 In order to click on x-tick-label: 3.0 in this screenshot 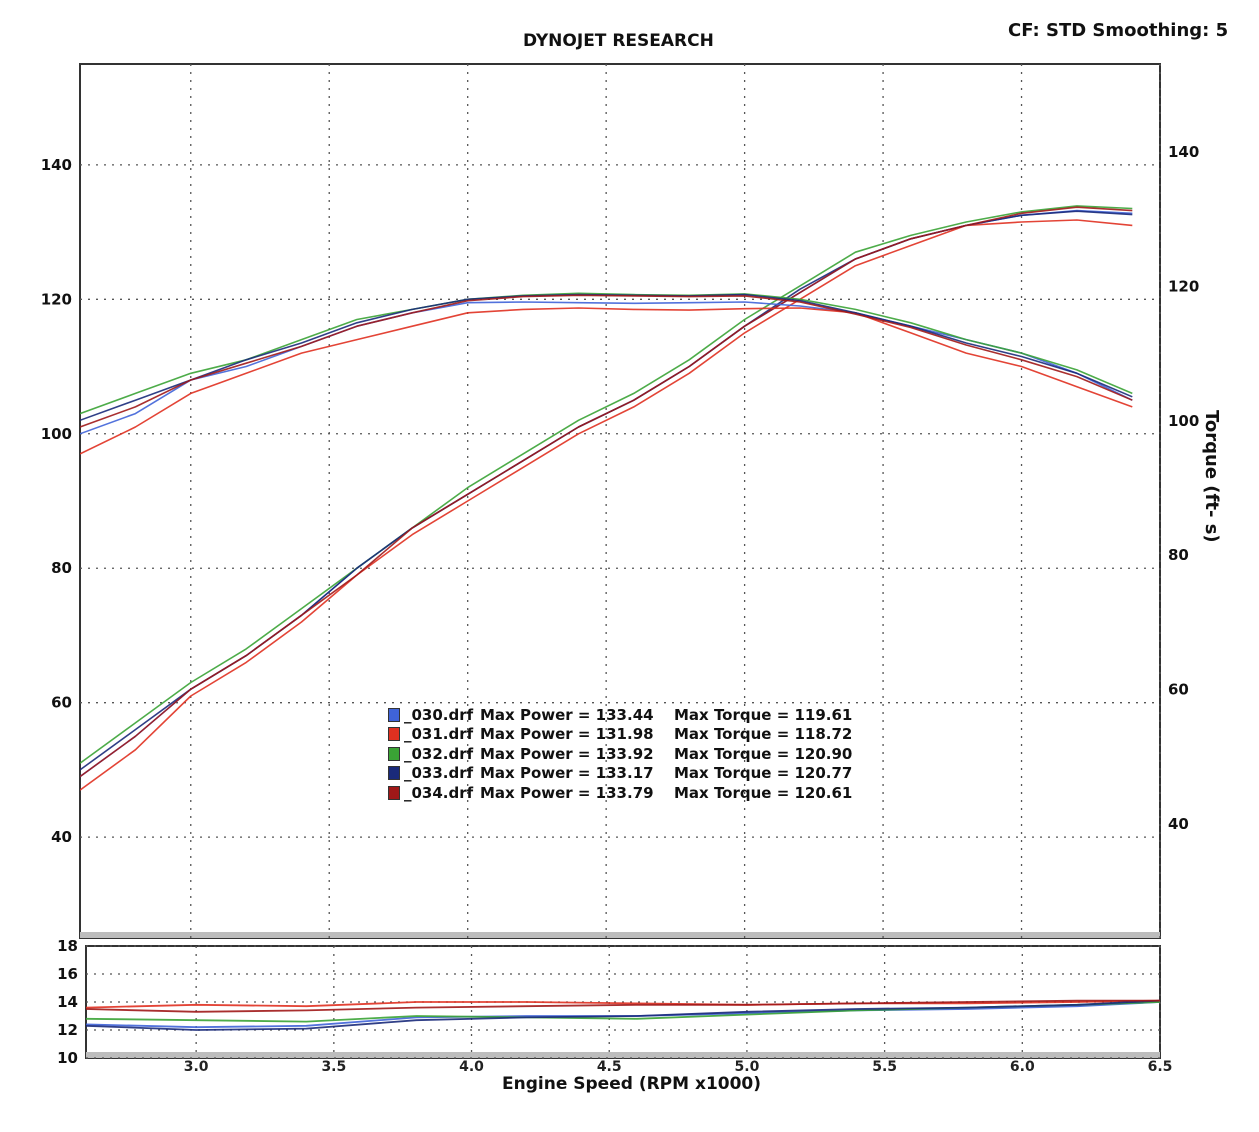, I will do `click(196, 1067)`.